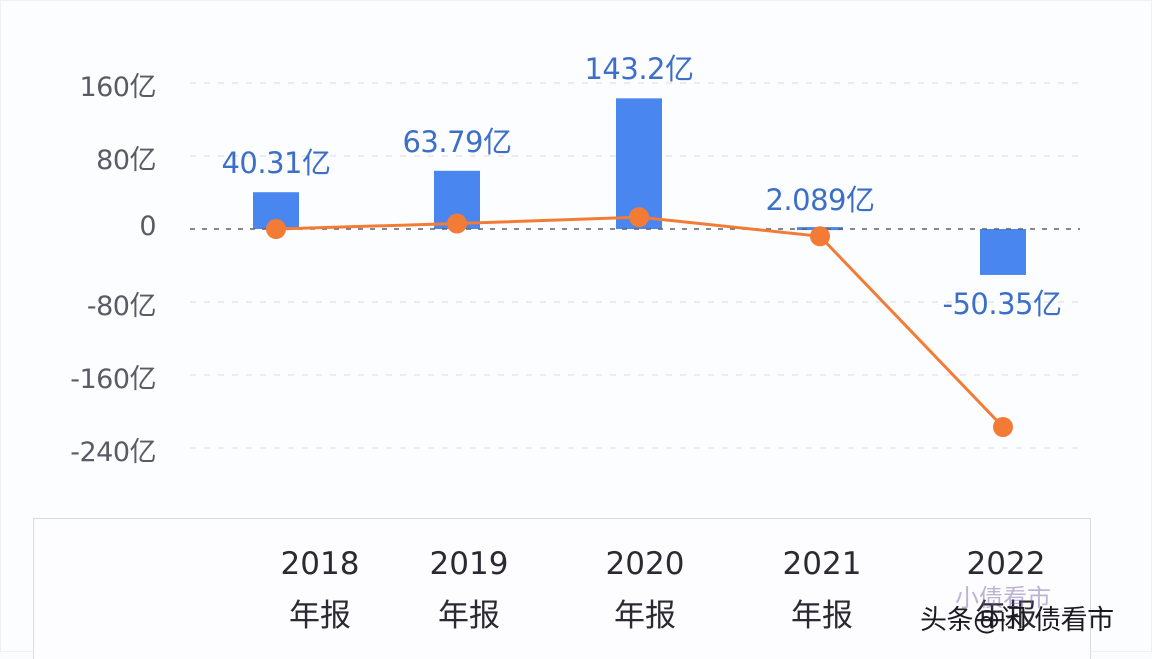 The width and height of the screenshot is (1152, 659). What do you see at coordinates (820, 200) in the screenshot?
I see `bar-value-label: 2.089亿` at bounding box center [820, 200].